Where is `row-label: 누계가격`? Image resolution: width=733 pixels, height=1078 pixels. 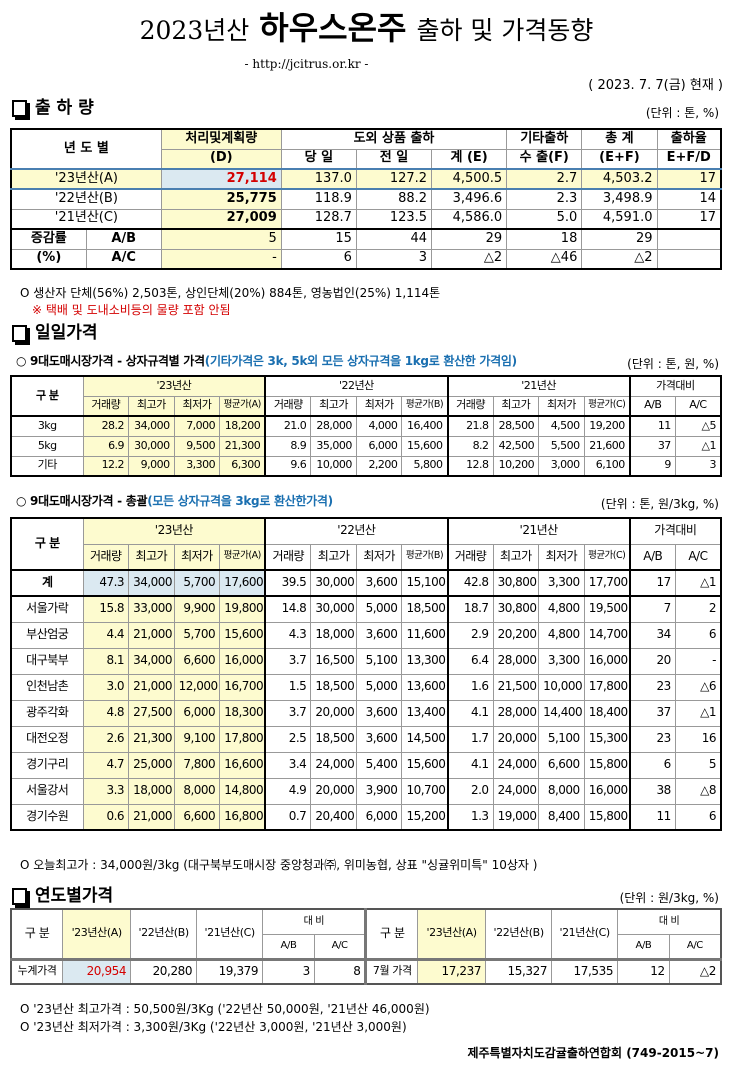 row-label: 누계가격 is located at coordinates (37, 971).